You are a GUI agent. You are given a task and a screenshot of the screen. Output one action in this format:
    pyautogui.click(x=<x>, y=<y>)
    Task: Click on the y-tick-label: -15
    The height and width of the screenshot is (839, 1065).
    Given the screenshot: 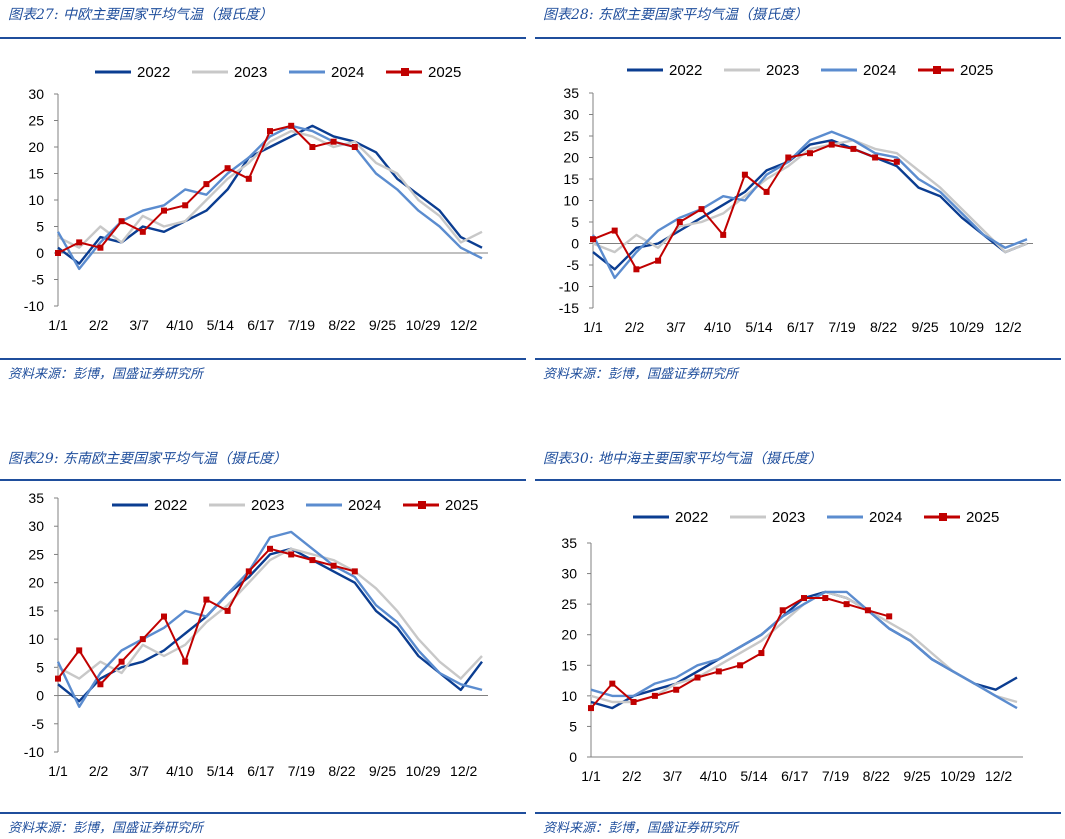 What is the action you would take?
    pyautogui.click(x=569, y=308)
    